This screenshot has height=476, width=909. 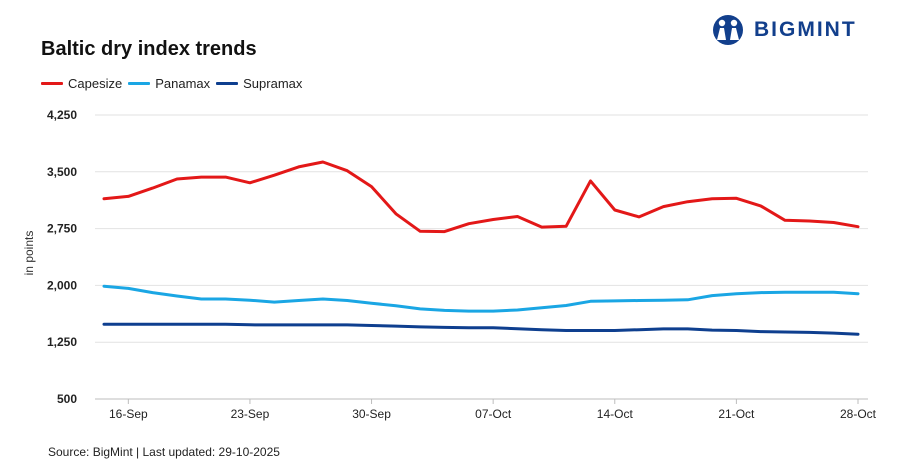 I want to click on legend-swatch-panamax, so click(x=139, y=83).